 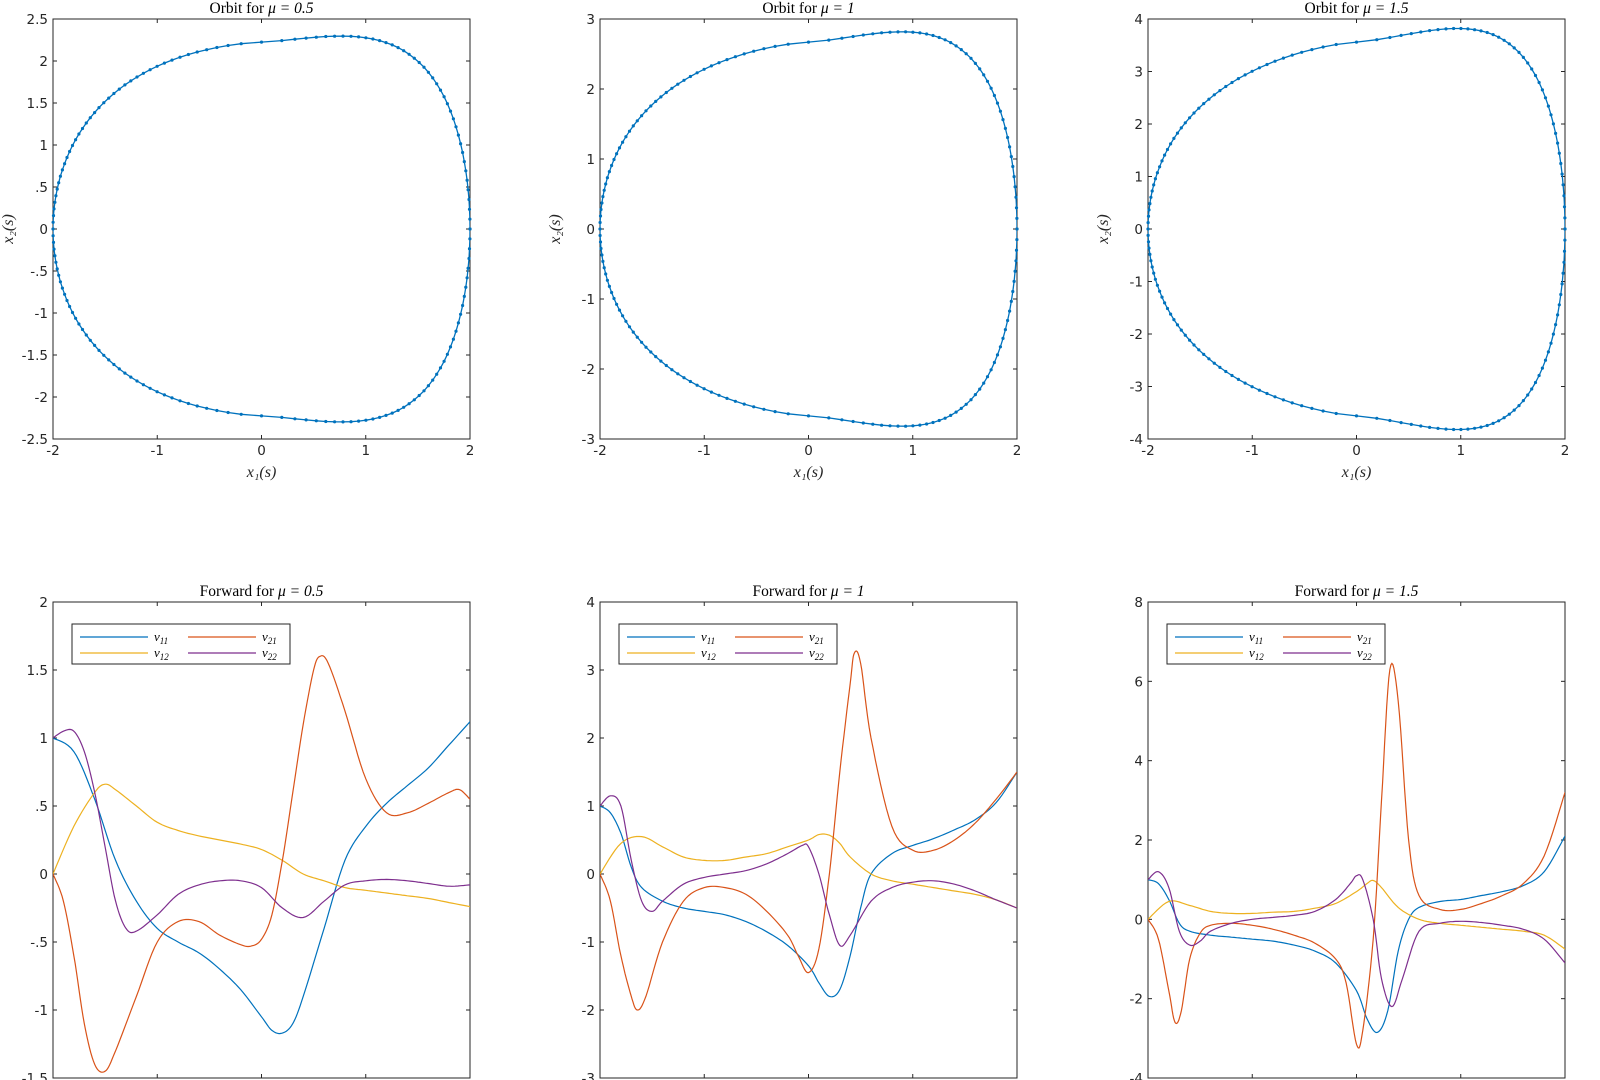 What do you see at coordinates (1357, 591) in the screenshot?
I see `chart-title: Forward for μ = 1.5` at bounding box center [1357, 591].